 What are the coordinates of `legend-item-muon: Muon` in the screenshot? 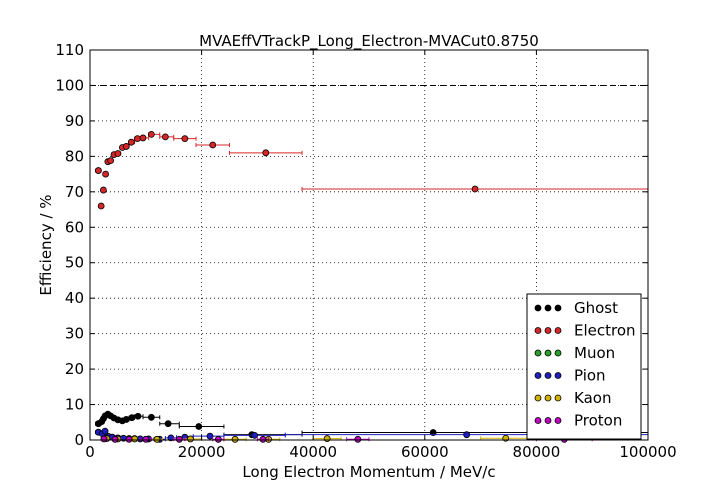 It's located at (574, 353).